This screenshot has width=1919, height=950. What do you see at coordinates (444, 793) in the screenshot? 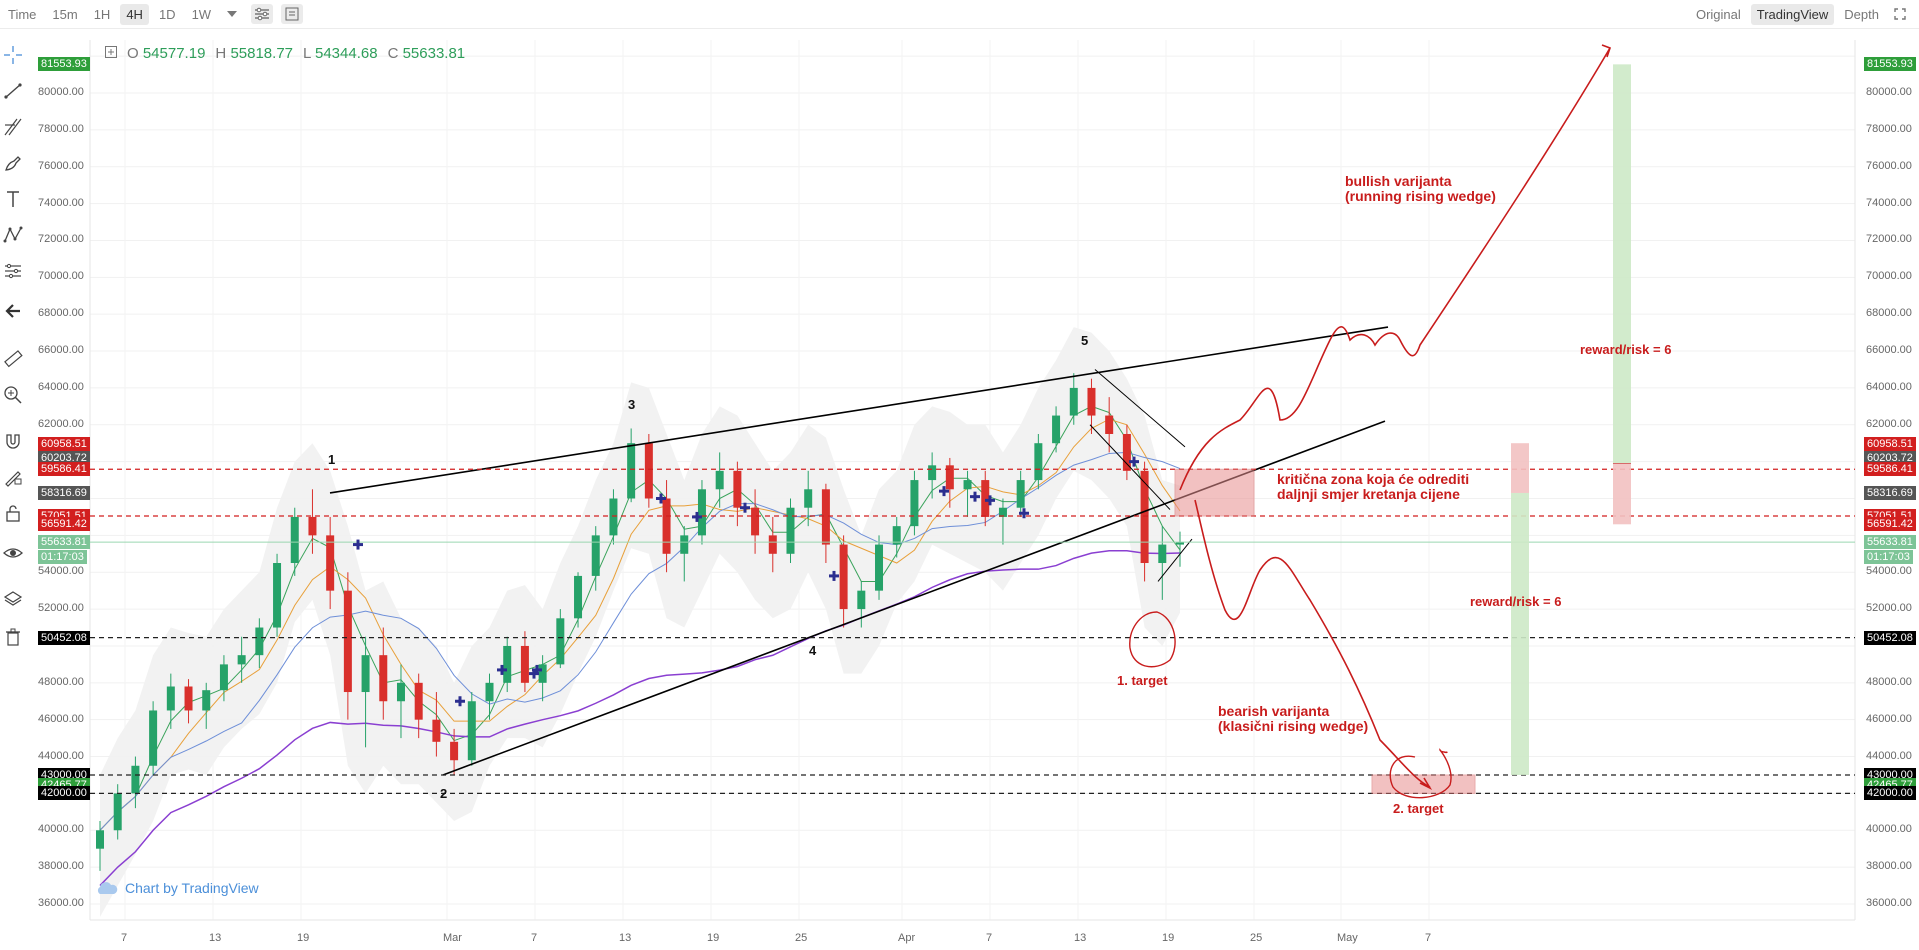
I see `wave-label-2: 2` at bounding box center [444, 793].